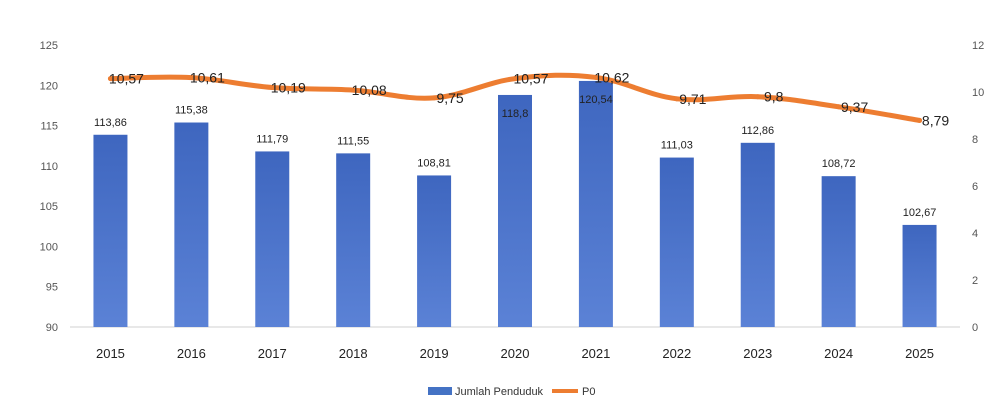  What do you see at coordinates (272, 239) in the screenshot?
I see `bar-2017` at bounding box center [272, 239].